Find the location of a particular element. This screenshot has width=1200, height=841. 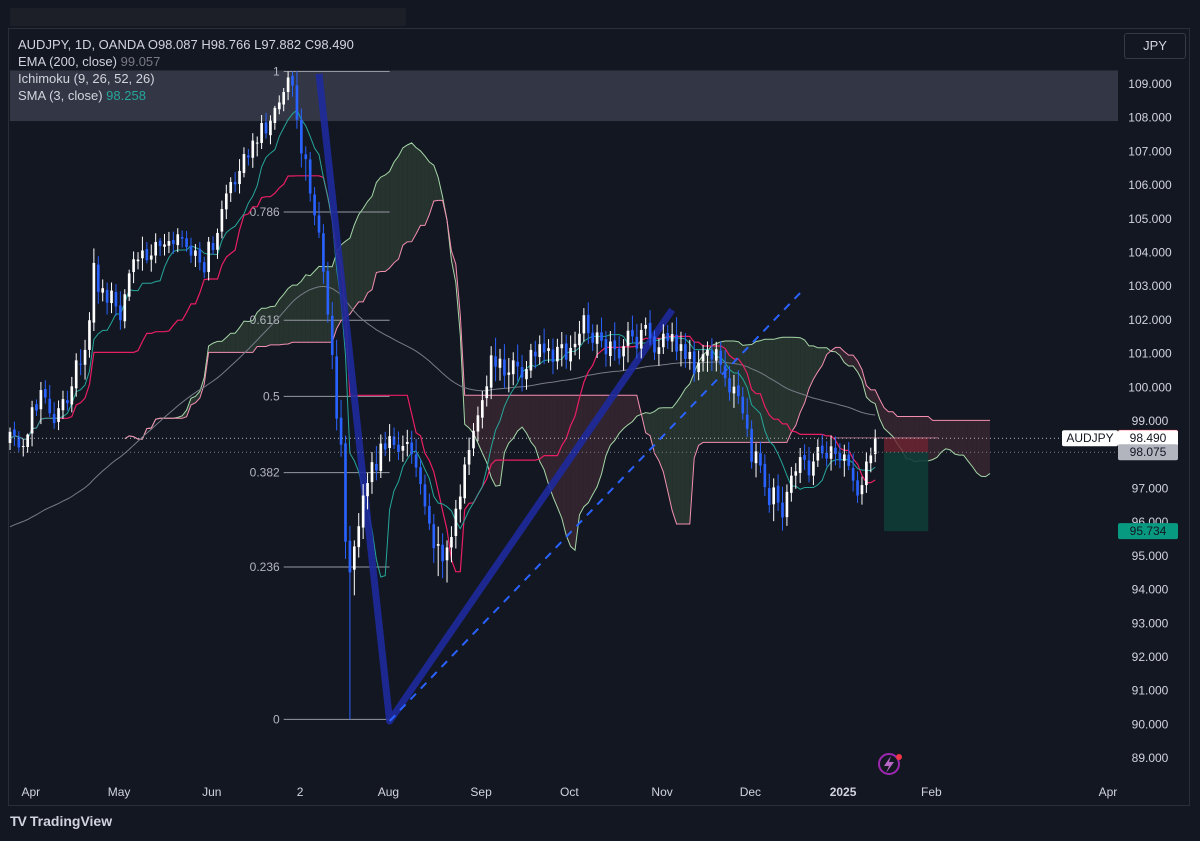

ohlc-low: L97.882 is located at coordinates (278, 44).